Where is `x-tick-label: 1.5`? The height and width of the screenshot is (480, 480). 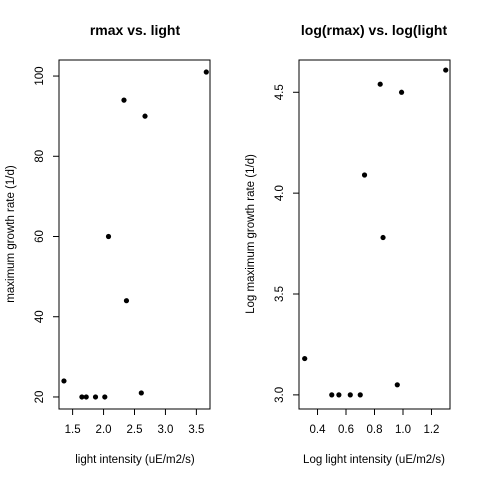 x-tick-label: 1.5 is located at coordinates (73, 430).